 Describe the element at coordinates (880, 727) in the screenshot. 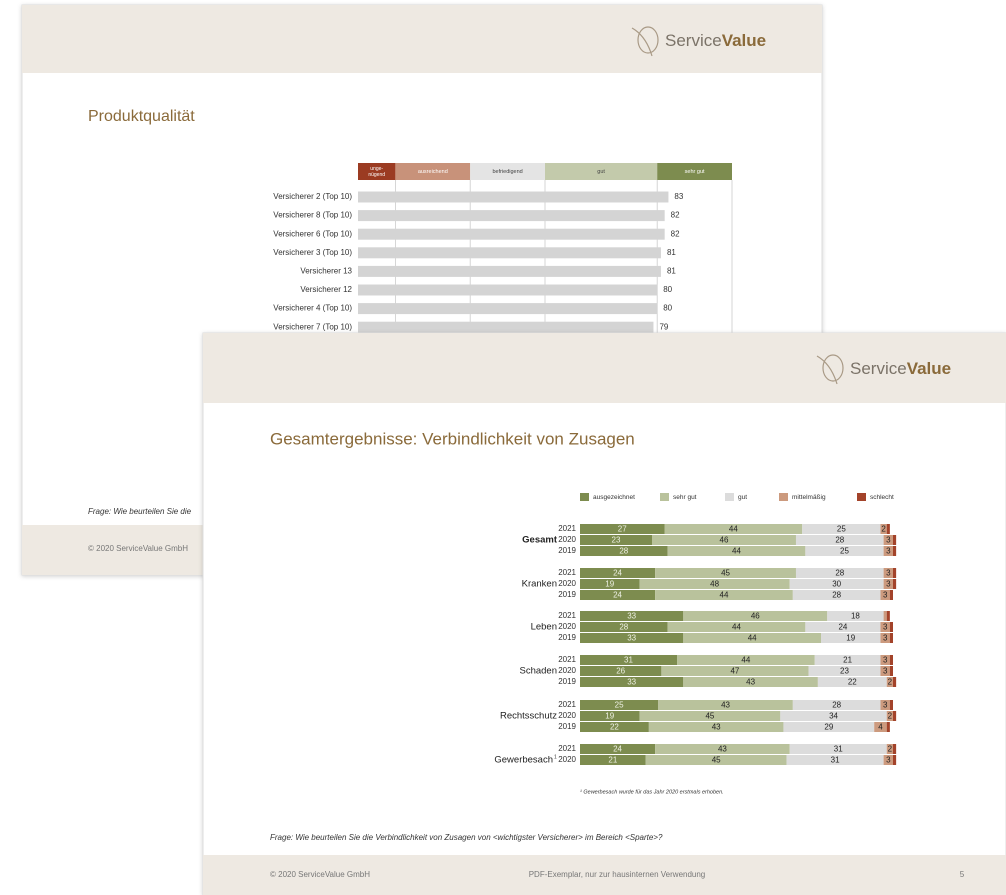

I see `value-label: 4` at that location.